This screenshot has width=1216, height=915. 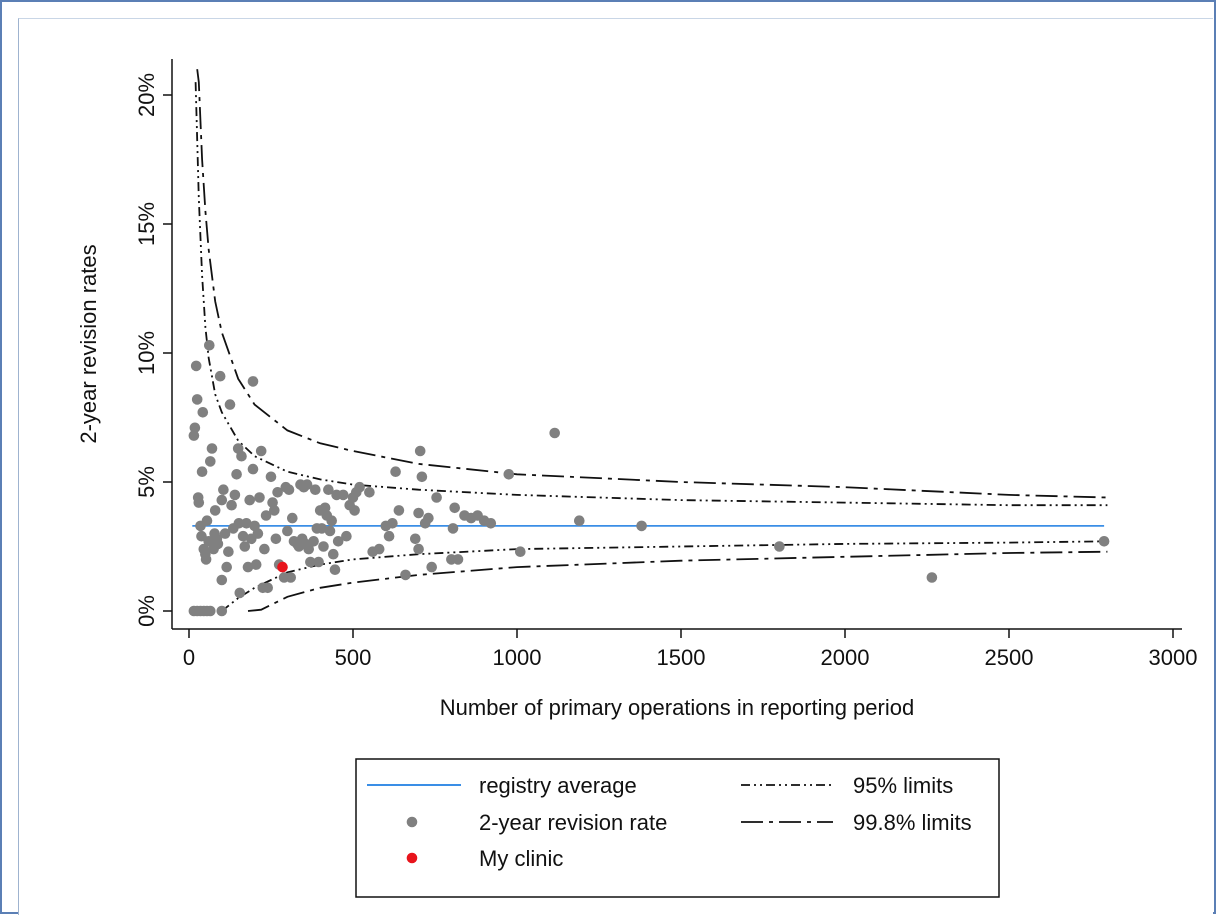 I want to click on y-tick-label: 20%, so click(x=146, y=95).